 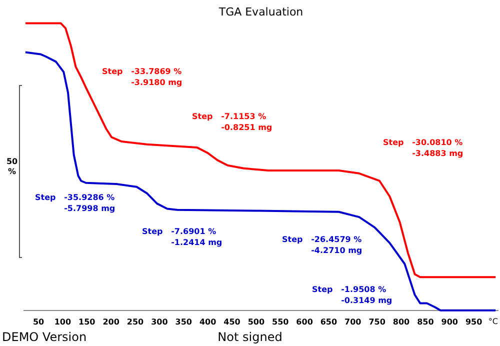 I want to click on x-axis-title: °C, so click(x=493, y=321).